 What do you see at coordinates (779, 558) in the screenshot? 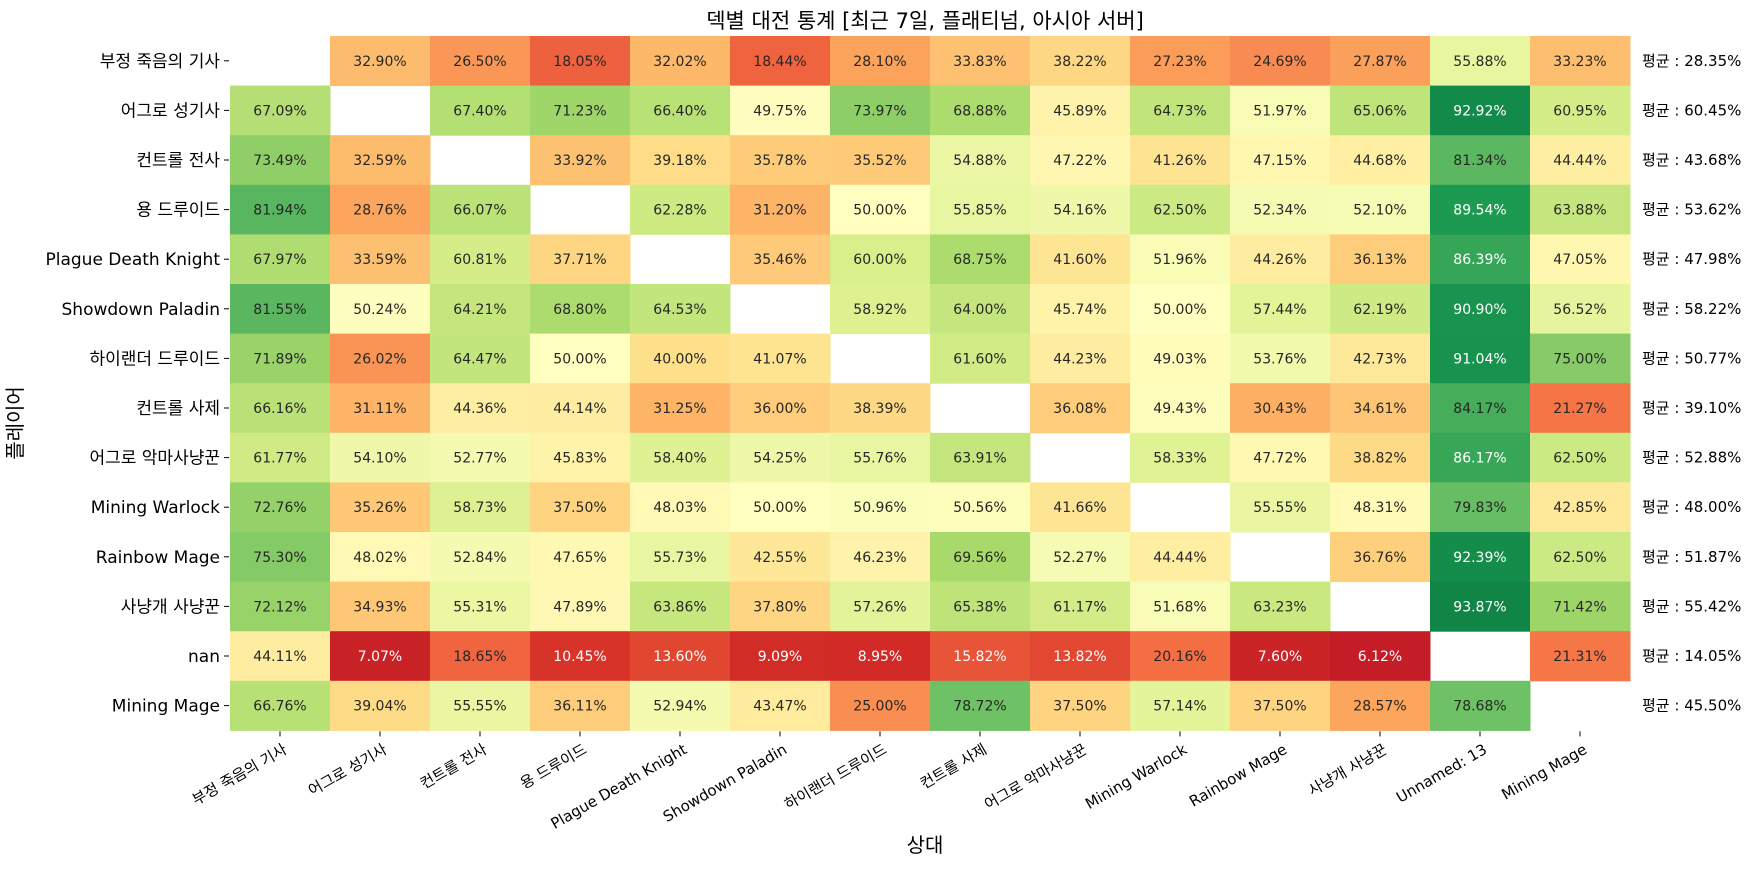
I see `cell-value-label: 42.55%` at bounding box center [779, 558].